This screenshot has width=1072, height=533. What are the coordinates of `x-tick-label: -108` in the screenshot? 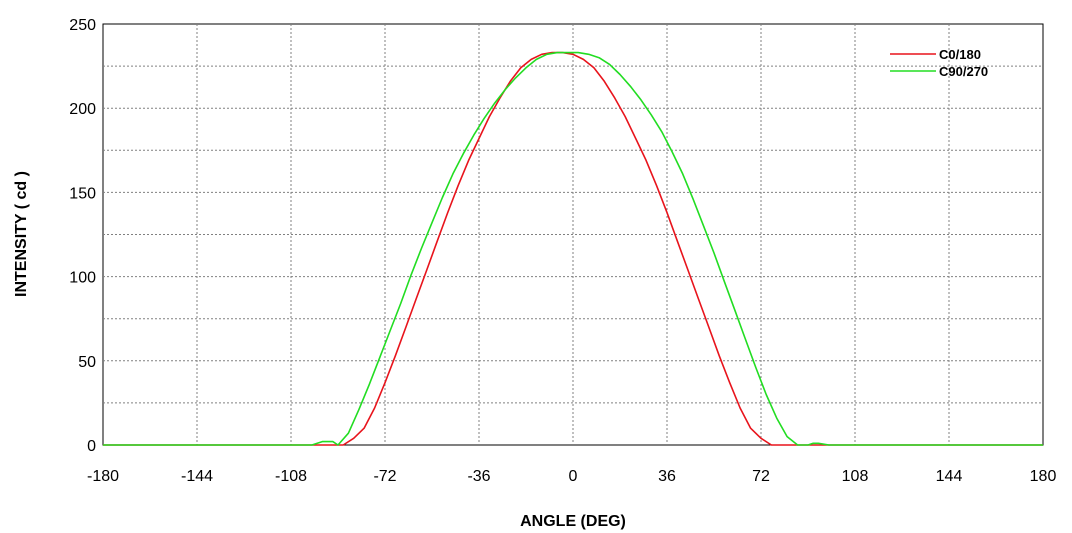 It's located at (291, 476).